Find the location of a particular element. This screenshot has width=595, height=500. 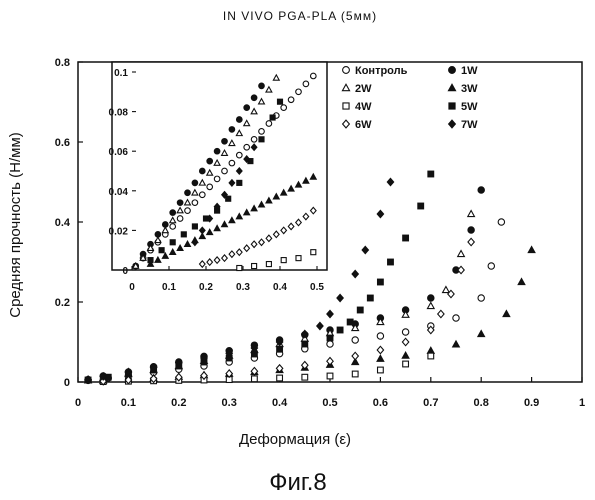

legend-item-4w: 4W is located at coordinates (357, 107).